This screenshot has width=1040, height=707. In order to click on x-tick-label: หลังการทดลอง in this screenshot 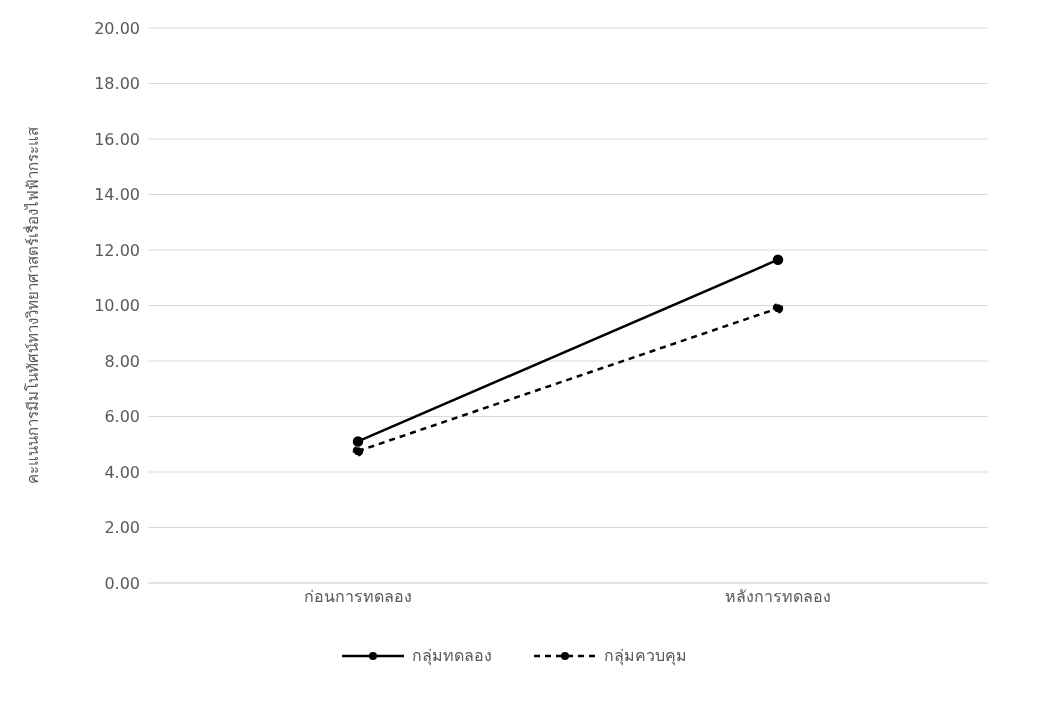, I will do `click(778, 597)`.